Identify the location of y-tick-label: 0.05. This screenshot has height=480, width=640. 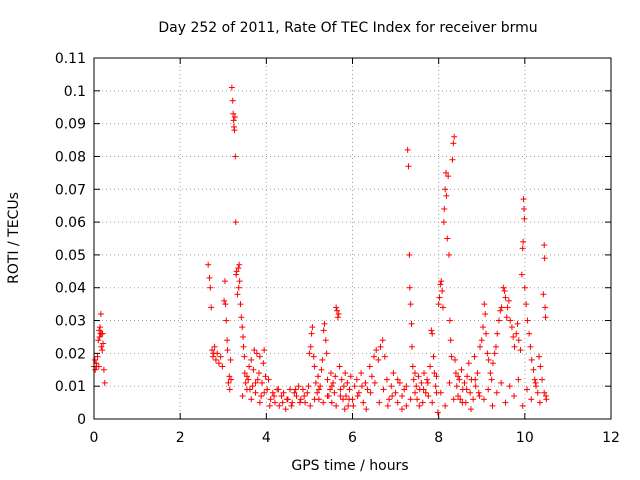
(70, 256).